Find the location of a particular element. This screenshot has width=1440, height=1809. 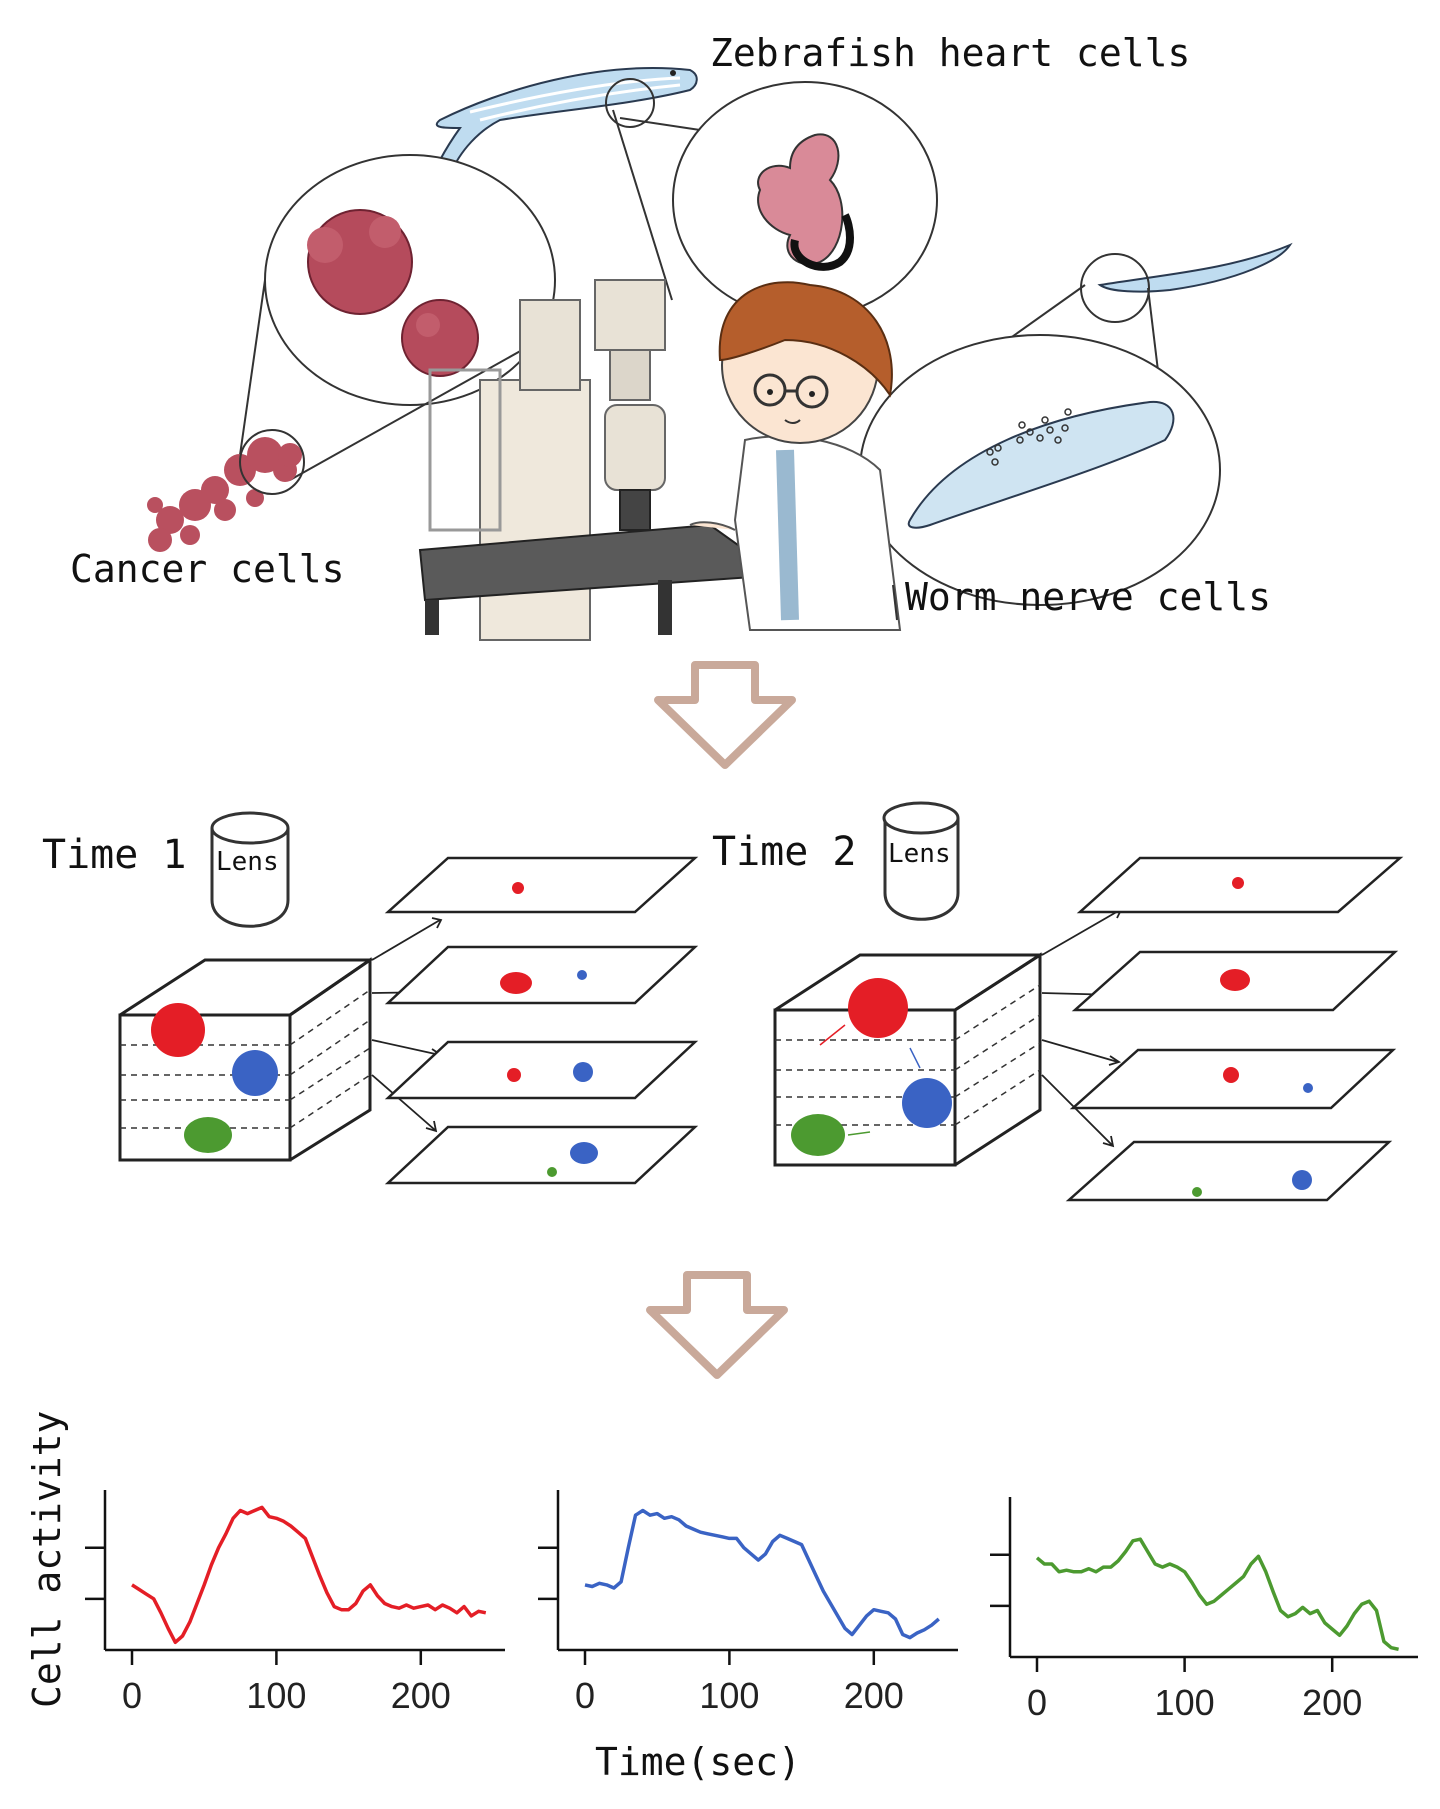

lab-table is located at coordinates (600, 579).